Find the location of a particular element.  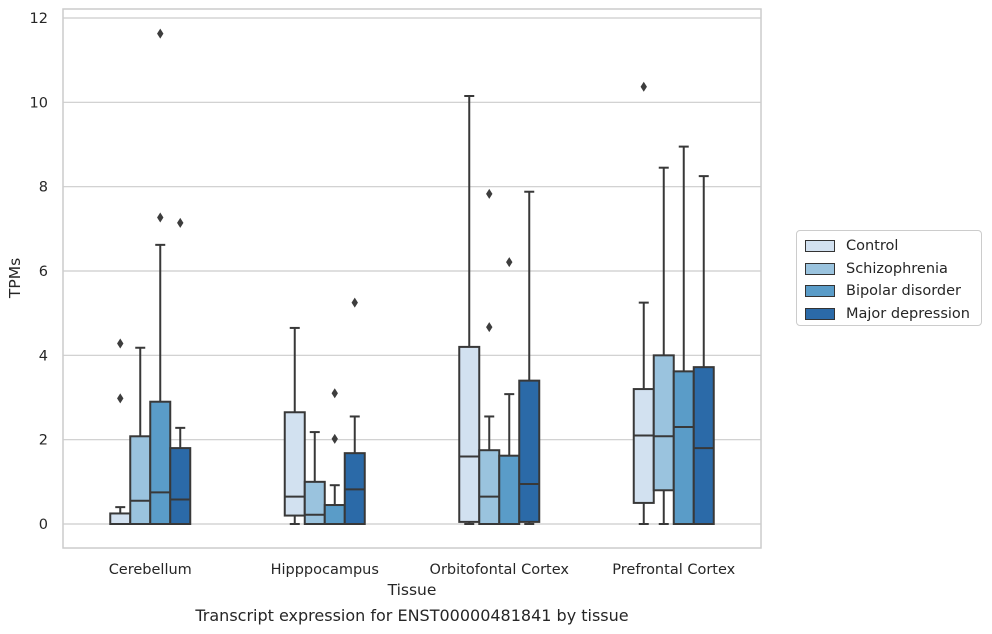

x-tick-label: Orbitofontal Cortex is located at coordinates (500, 570).